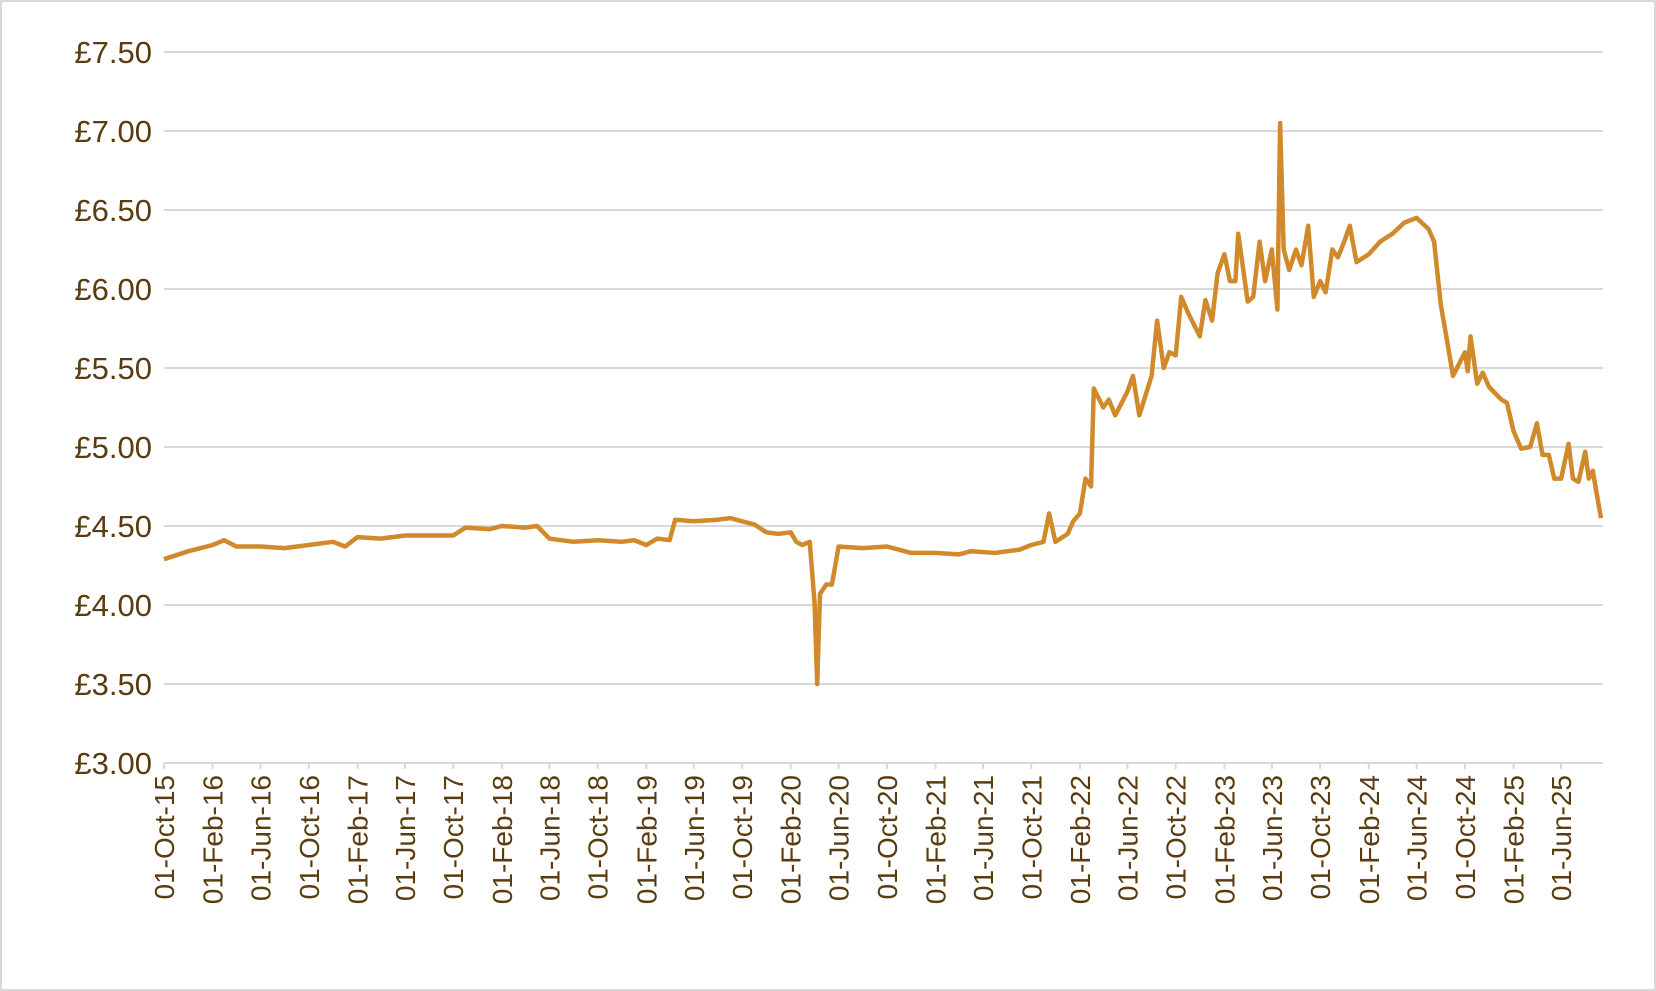  Describe the element at coordinates (113, 289) in the screenshot. I see `y-tick-label: £6.00` at that location.